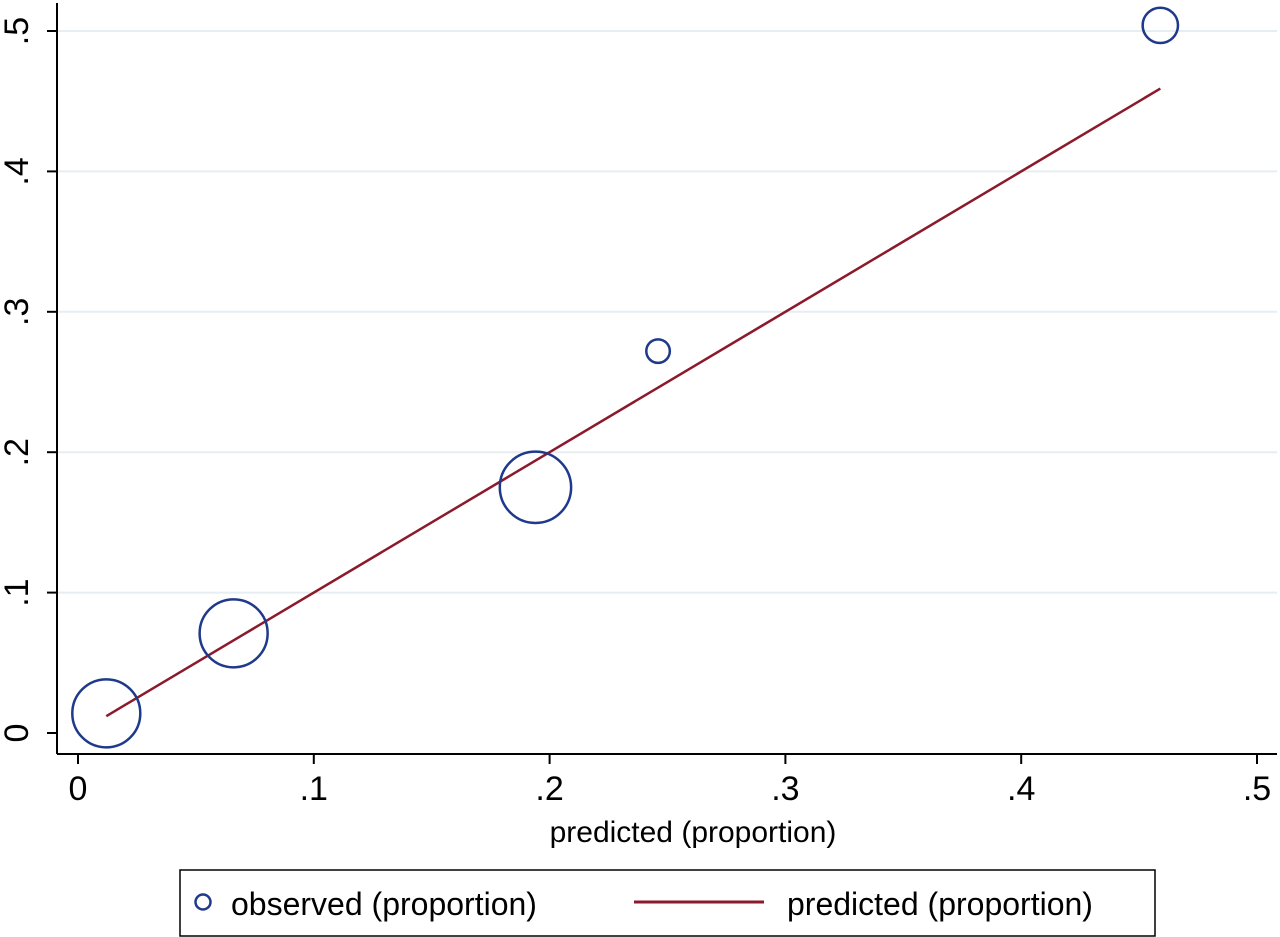 The width and height of the screenshot is (1280, 937). What do you see at coordinates (203, 902) in the screenshot?
I see `legend-observed-symbol` at bounding box center [203, 902].